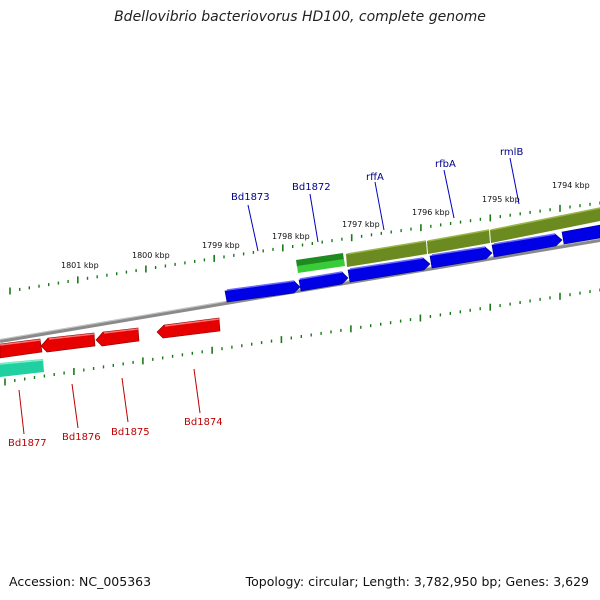  Describe the element at coordinates (431, 212) in the screenshot. I see `kbp-label: 1796 kbp` at that location.